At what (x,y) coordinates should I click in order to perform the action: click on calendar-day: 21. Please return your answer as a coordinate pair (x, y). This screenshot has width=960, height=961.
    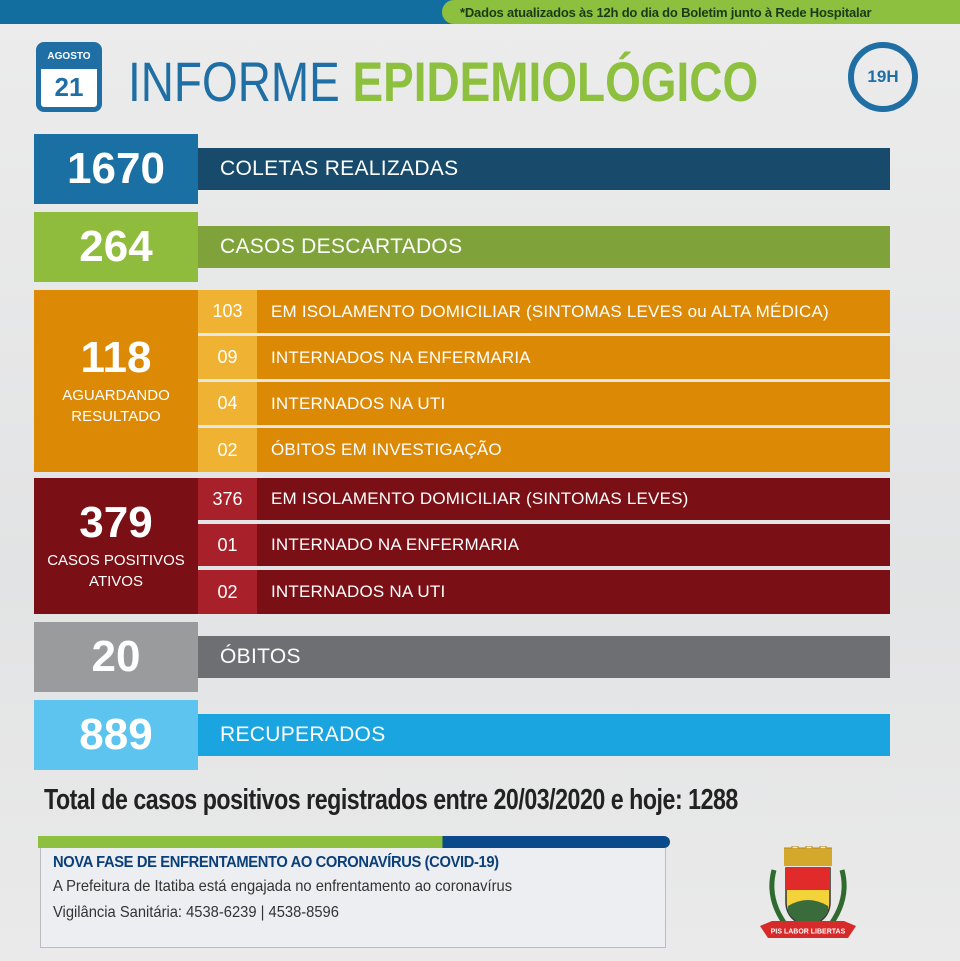
    Looking at the image, I should click on (69, 87).